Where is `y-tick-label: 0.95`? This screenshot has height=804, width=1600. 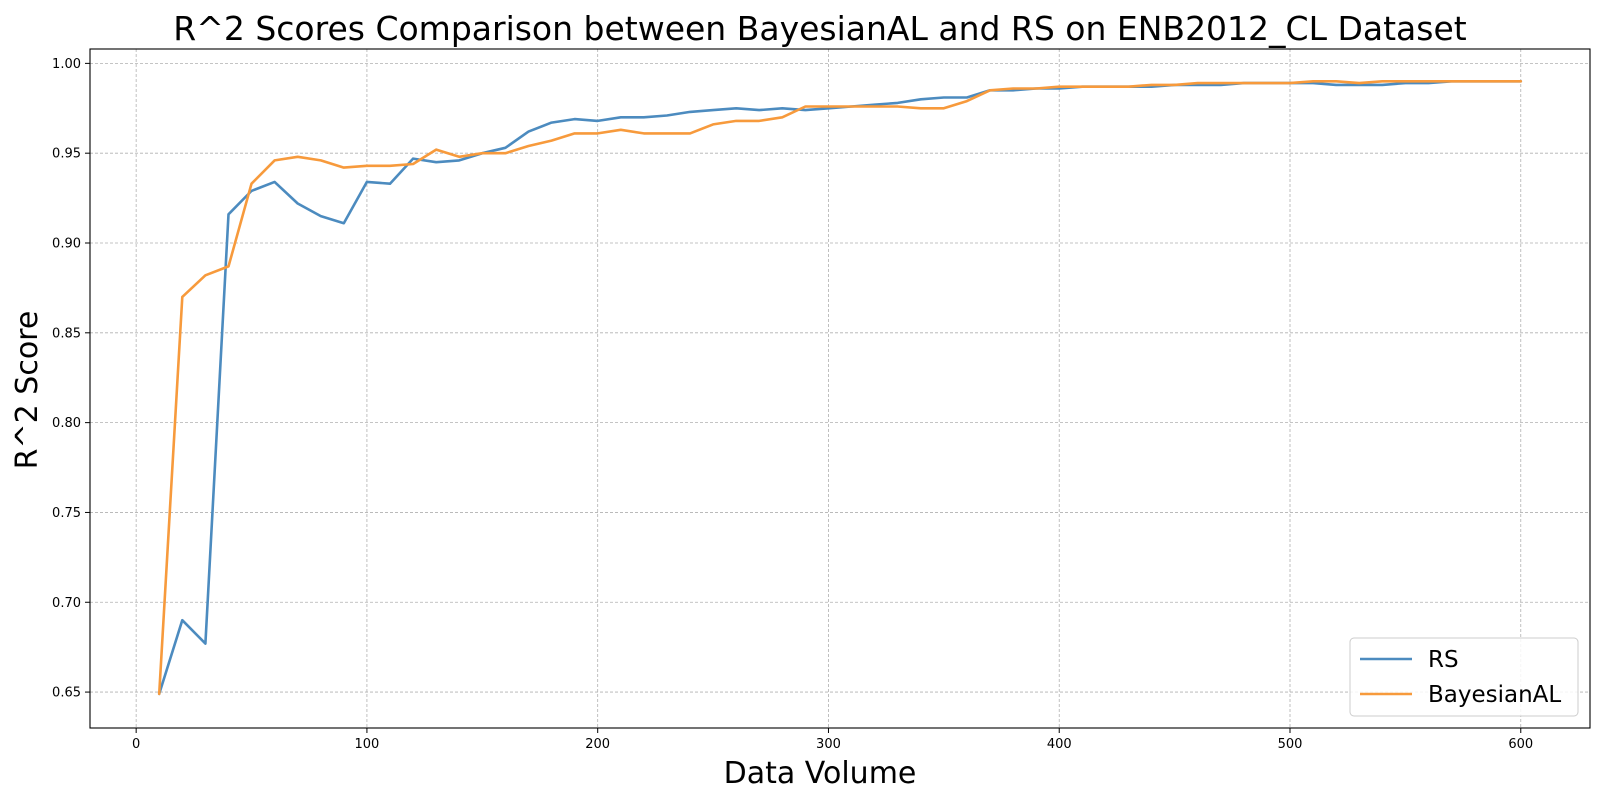
y-tick-label: 0.95 is located at coordinates (66, 154).